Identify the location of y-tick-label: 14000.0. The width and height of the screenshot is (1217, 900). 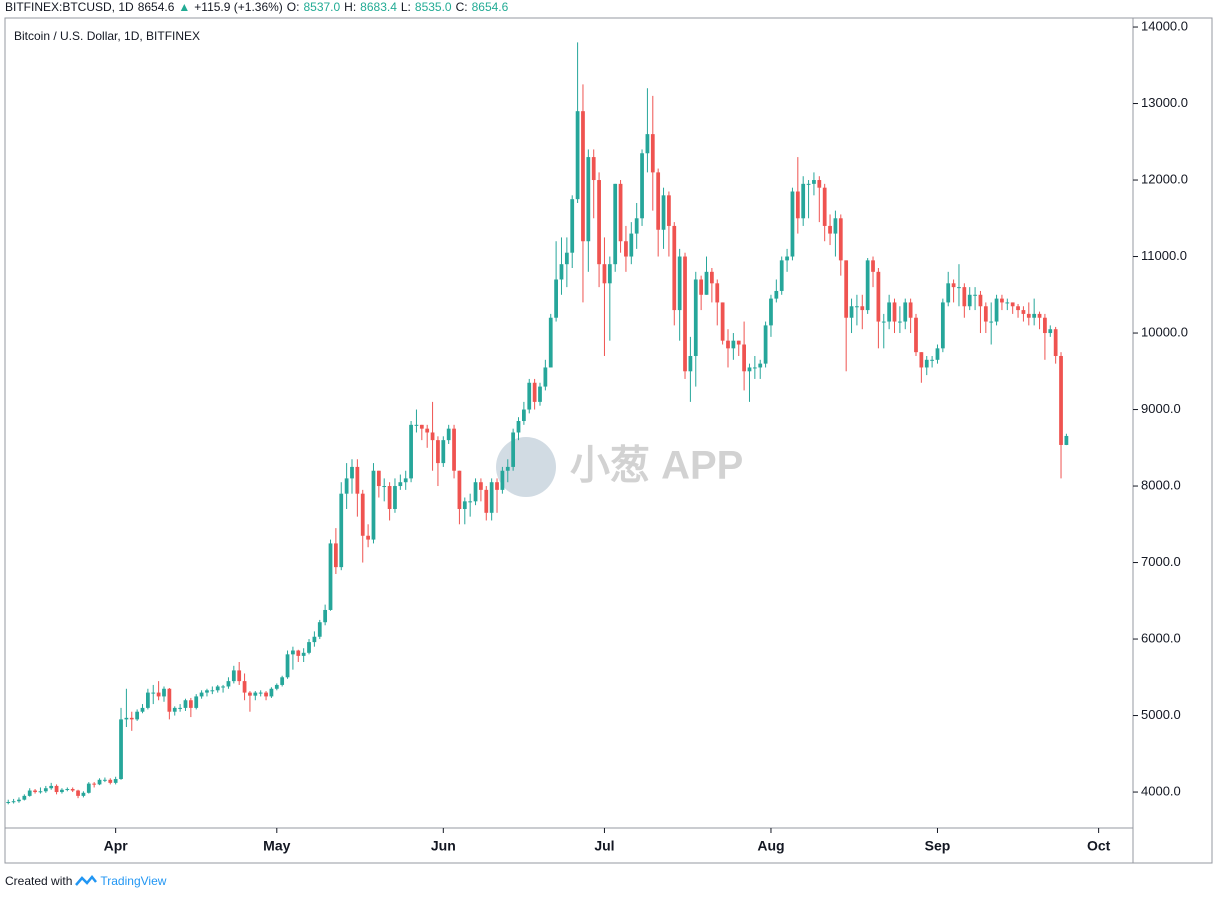
(1164, 25).